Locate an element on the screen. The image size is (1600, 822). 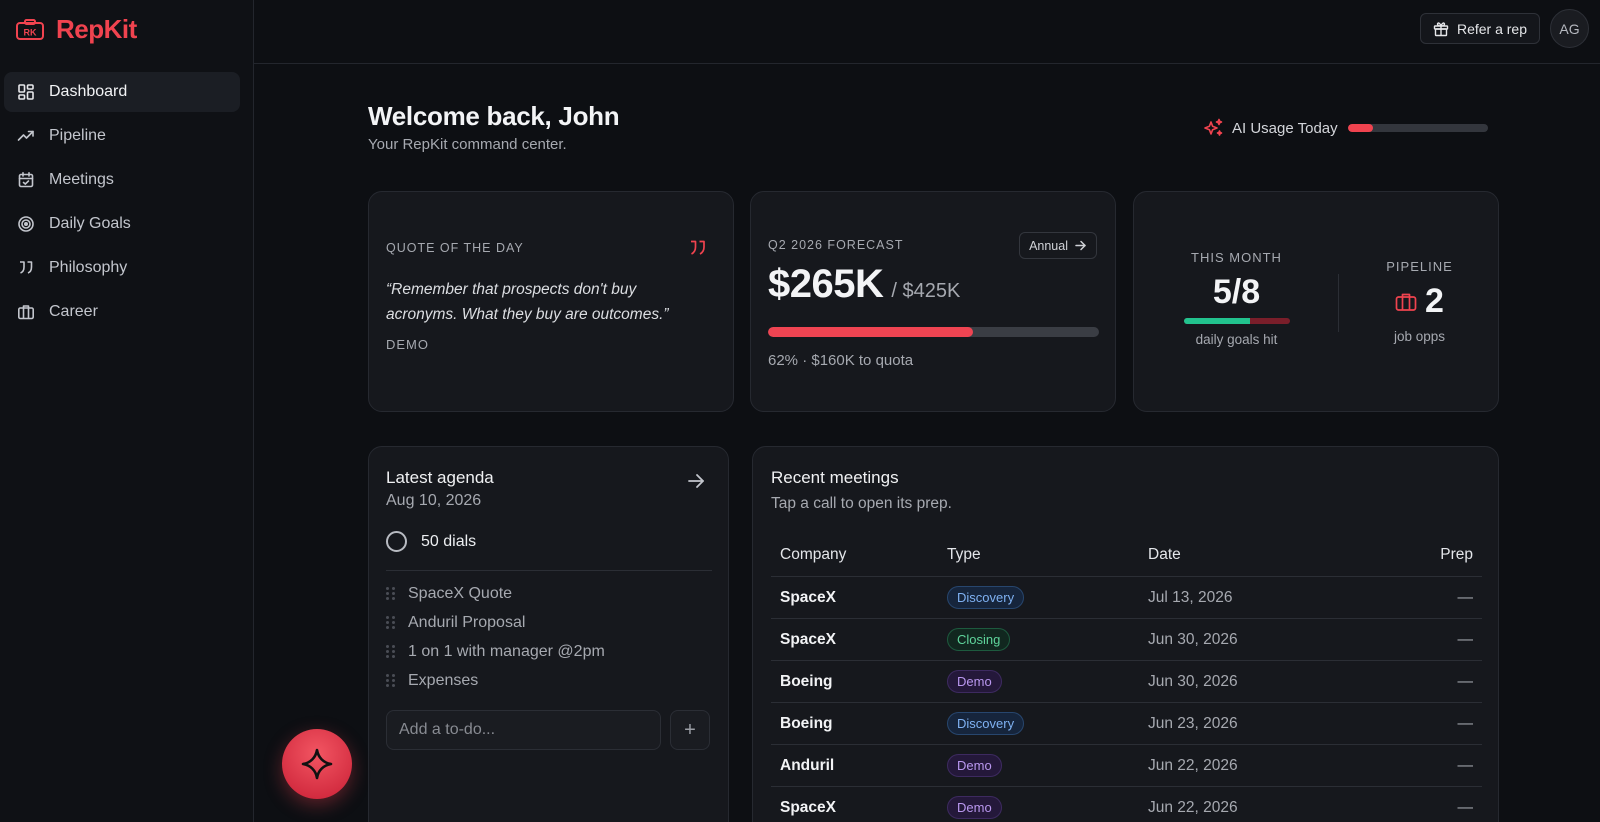
sidebar-item-daily-goals: Daily Goals is located at coordinates (122, 224).